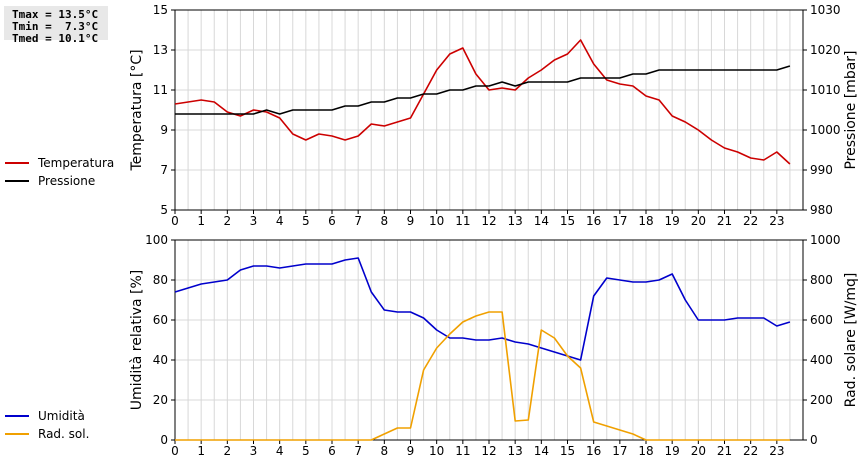 The width and height of the screenshot is (860, 460). Describe the element at coordinates (75, 163) in the screenshot. I see `legend-label: Temperatura` at that location.